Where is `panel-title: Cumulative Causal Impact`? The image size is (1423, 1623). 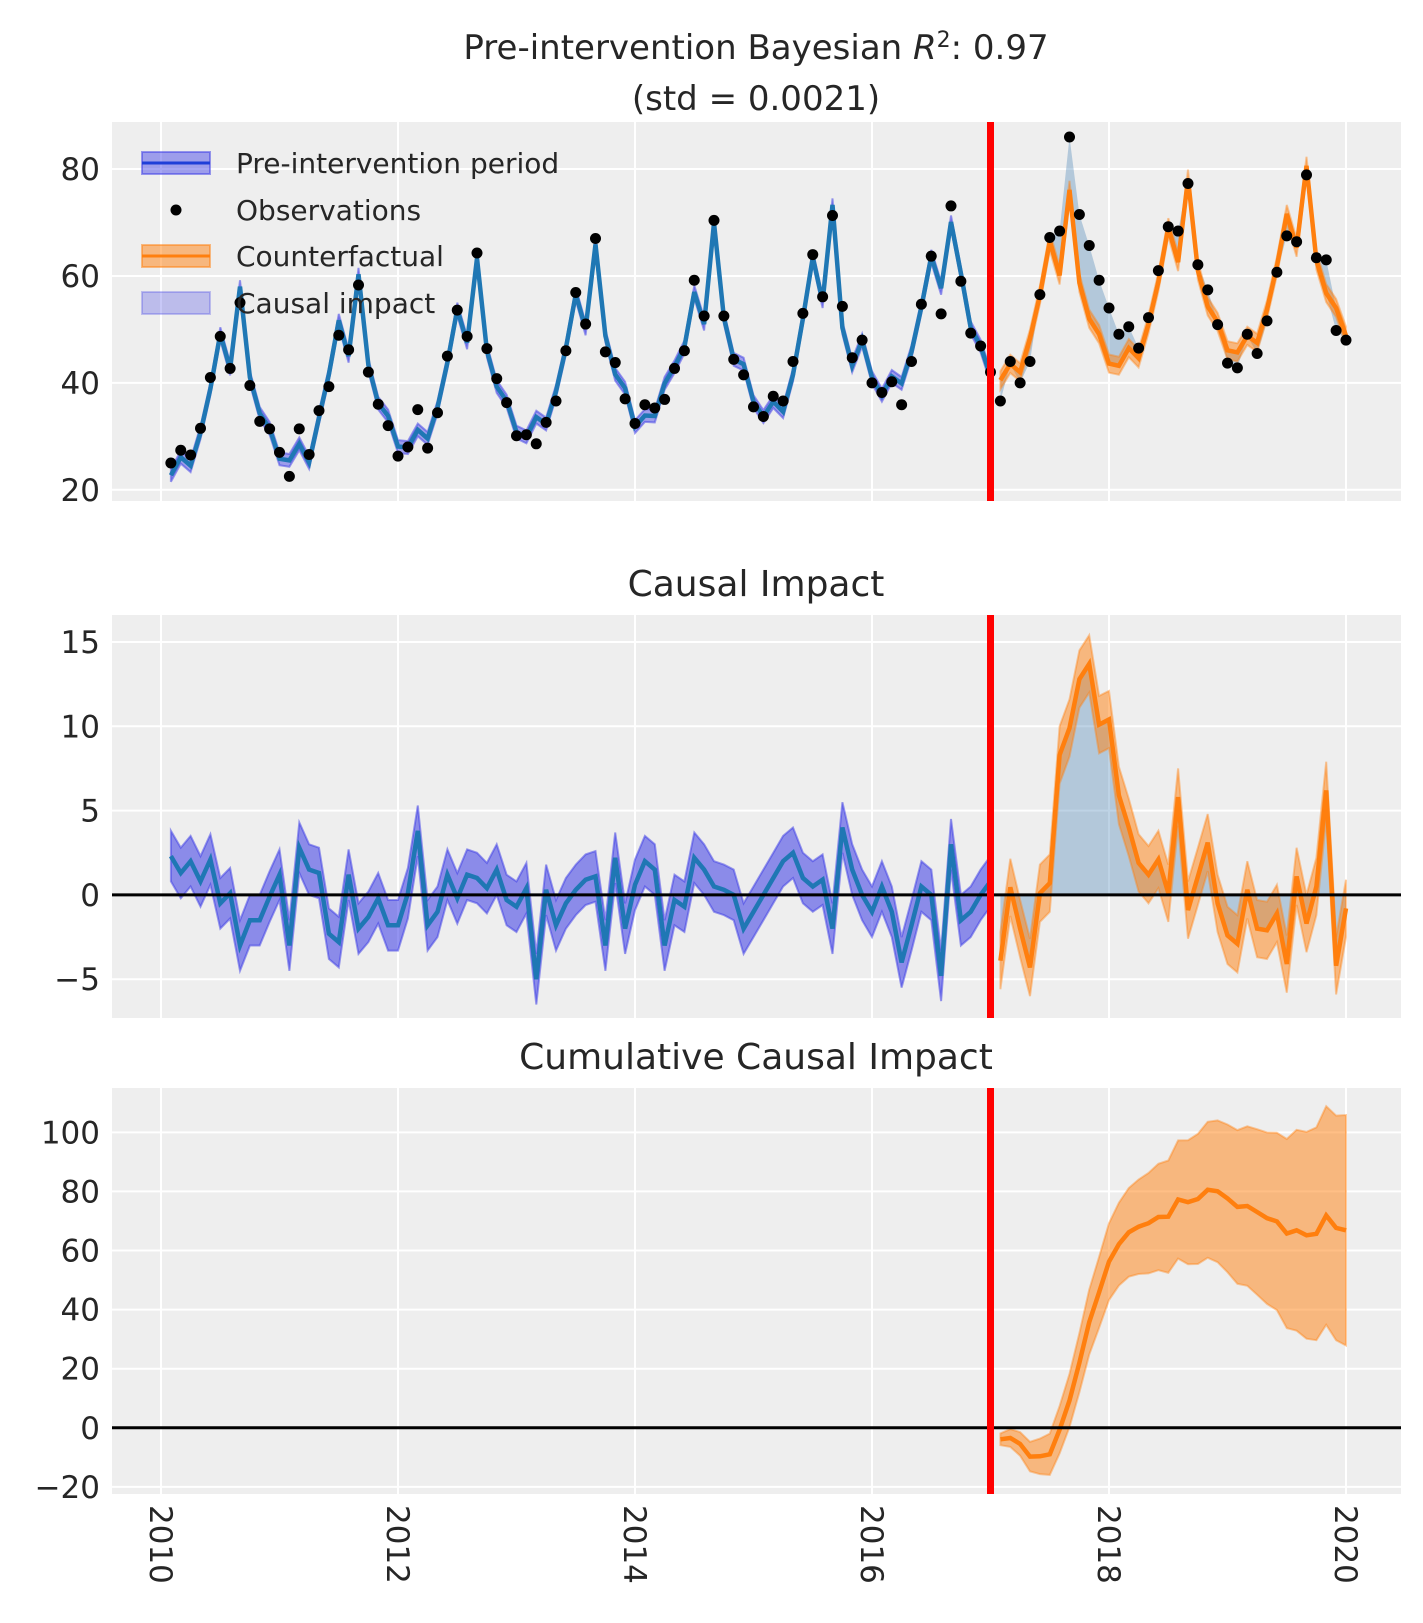 panel-title: Cumulative Causal Impact is located at coordinates (756, 1057).